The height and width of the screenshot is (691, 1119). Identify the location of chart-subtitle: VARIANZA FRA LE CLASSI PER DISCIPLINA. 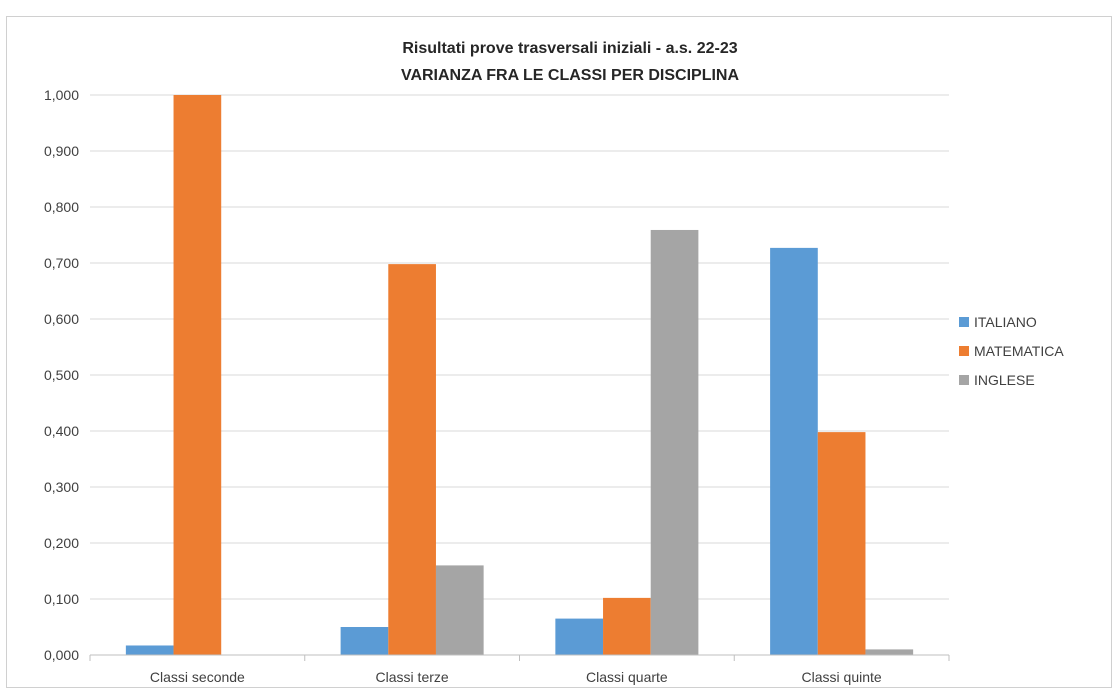
(570, 75).